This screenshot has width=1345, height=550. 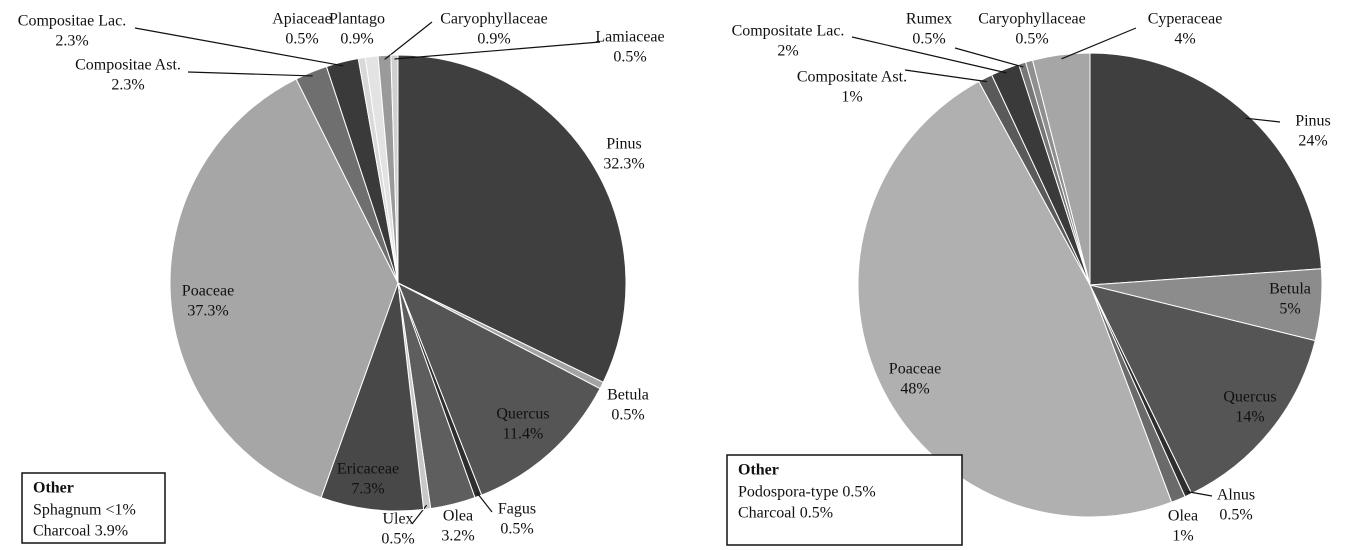 I want to click on slice-label: Lamiaceae, so click(x=629, y=37).